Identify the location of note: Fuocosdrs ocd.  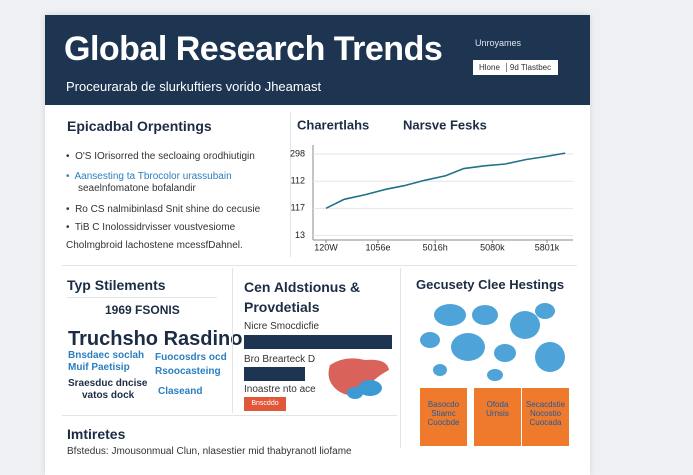
(191, 357).